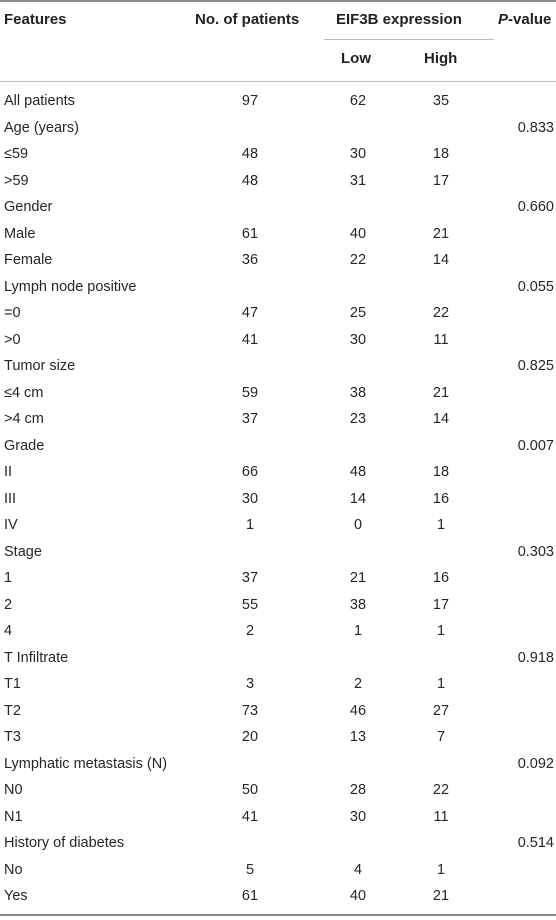 The height and width of the screenshot is (920, 556). What do you see at coordinates (278, 394) in the screenshot?
I see `table-row: ≤4 cm 59 38 21` at bounding box center [278, 394].